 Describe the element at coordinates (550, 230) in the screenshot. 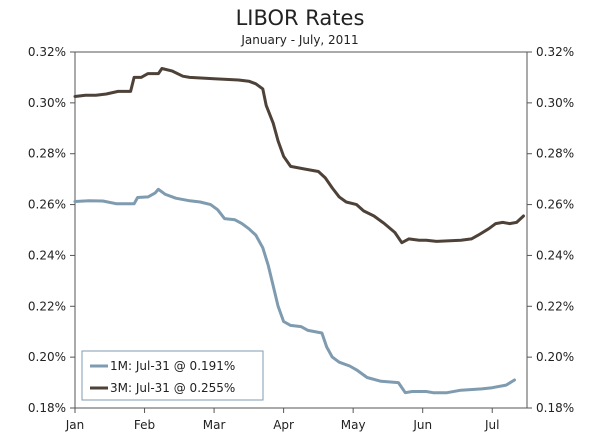

I see `y-axis-right: 0.18% 0.20% 0.22% 0.24% 0.26% 0.28% 0.30% 0.32%` at that location.